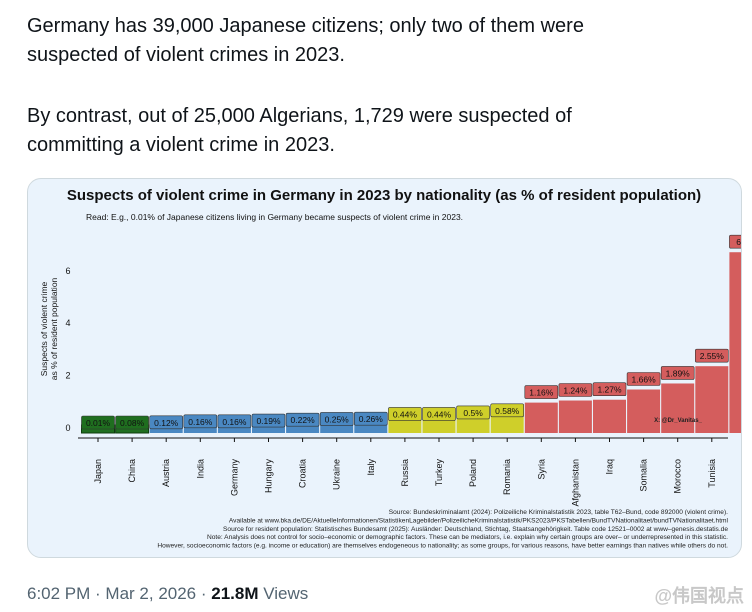 Image resolution: width=752 pixels, height=612 pixels. What do you see at coordinates (644, 411) in the screenshot?
I see `bar-somalia` at bounding box center [644, 411].